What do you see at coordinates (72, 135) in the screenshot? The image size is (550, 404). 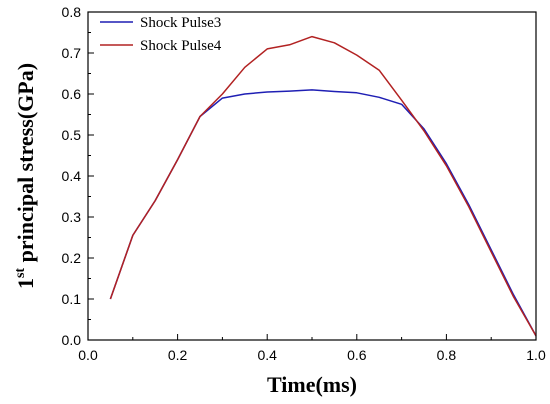 I see `y-tick-label: 0.5` at bounding box center [72, 135].